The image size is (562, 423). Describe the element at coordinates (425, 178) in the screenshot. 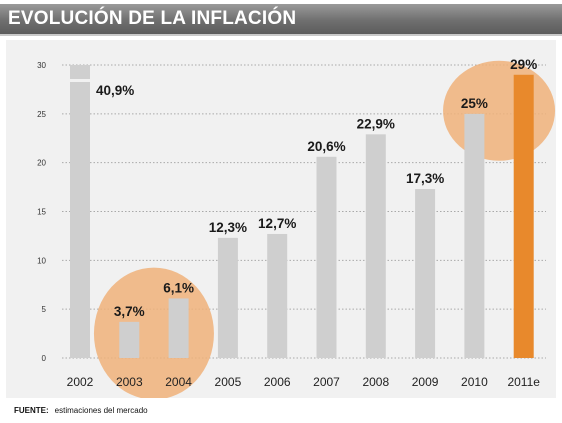

I see `data-label: 17,3%` at that location.